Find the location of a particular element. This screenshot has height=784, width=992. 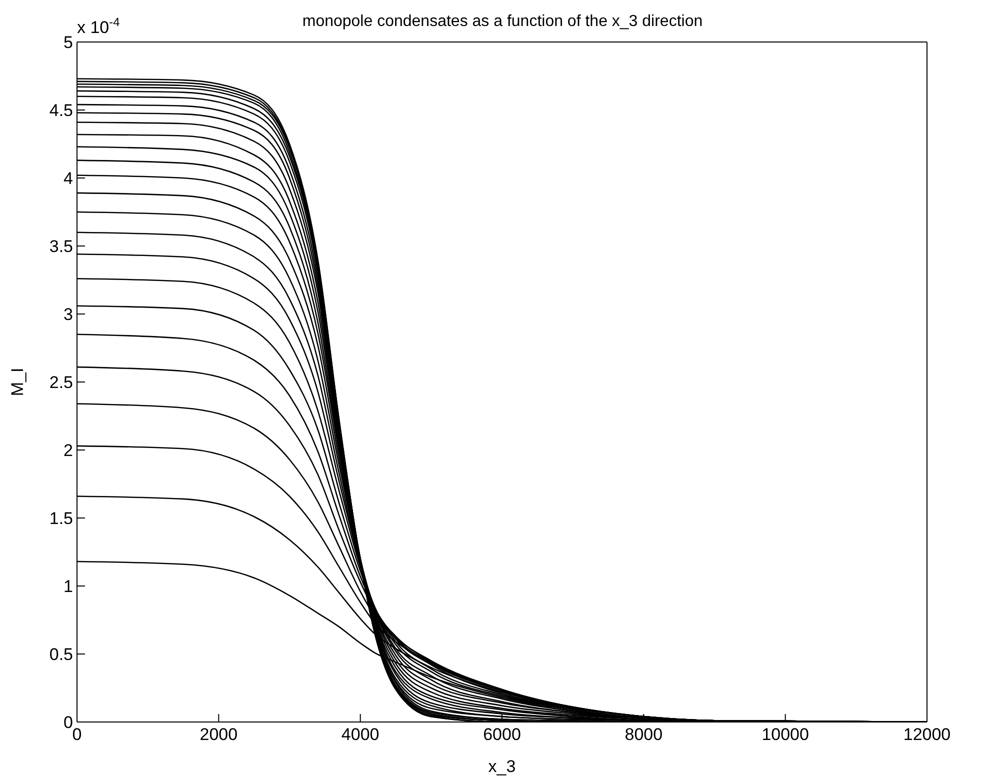

y-tick-label: 0.5 is located at coordinates (61, 654).